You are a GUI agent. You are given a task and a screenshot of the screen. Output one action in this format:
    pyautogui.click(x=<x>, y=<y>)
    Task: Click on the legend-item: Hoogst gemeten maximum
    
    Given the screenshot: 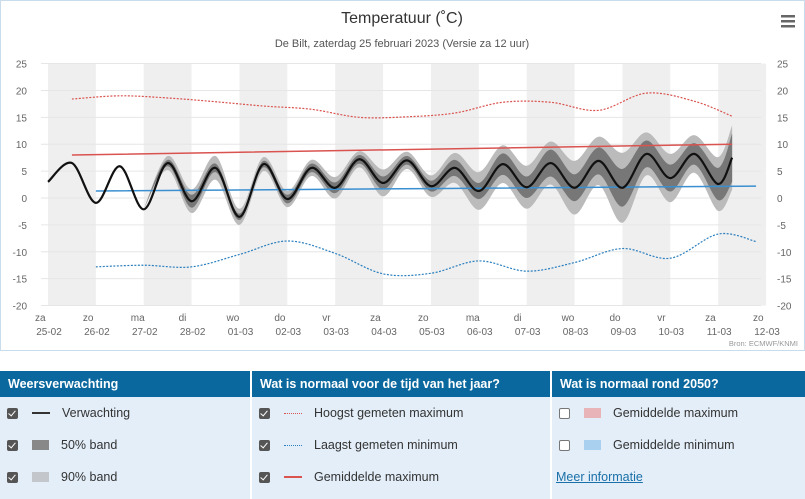 What is the action you would take?
    pyautogui.click(x=401, y=413)
    